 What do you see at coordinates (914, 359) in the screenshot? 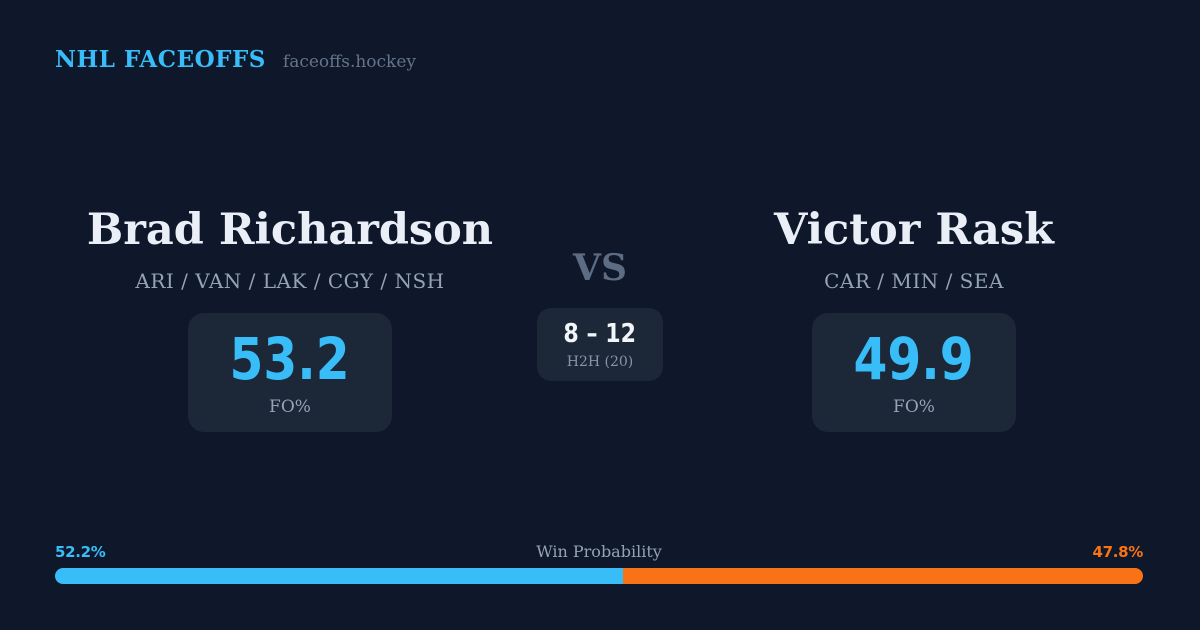
I see `player-right-fo-value: 49.9` at bounding box center [914, 359].